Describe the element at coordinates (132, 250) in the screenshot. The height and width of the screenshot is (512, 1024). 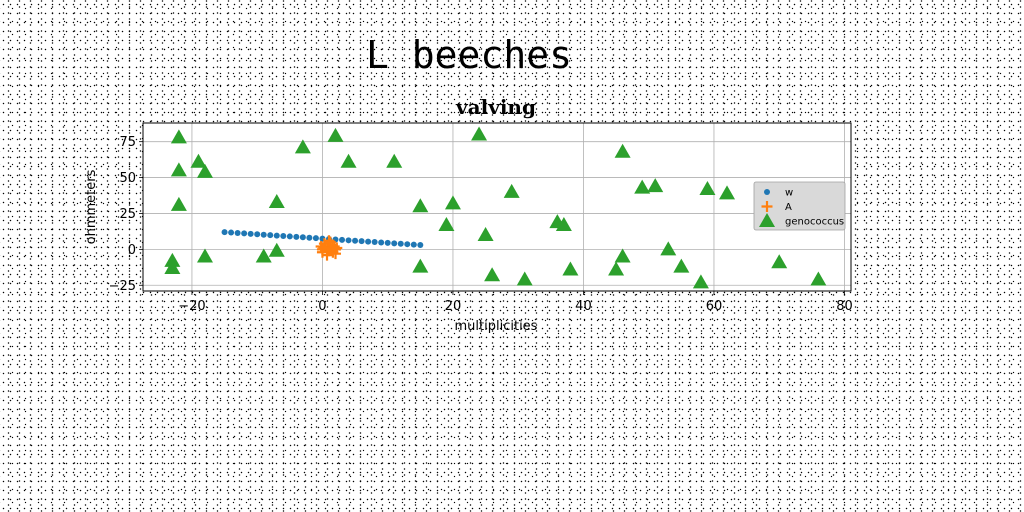
I see `y-tick-label: 0` at that location.